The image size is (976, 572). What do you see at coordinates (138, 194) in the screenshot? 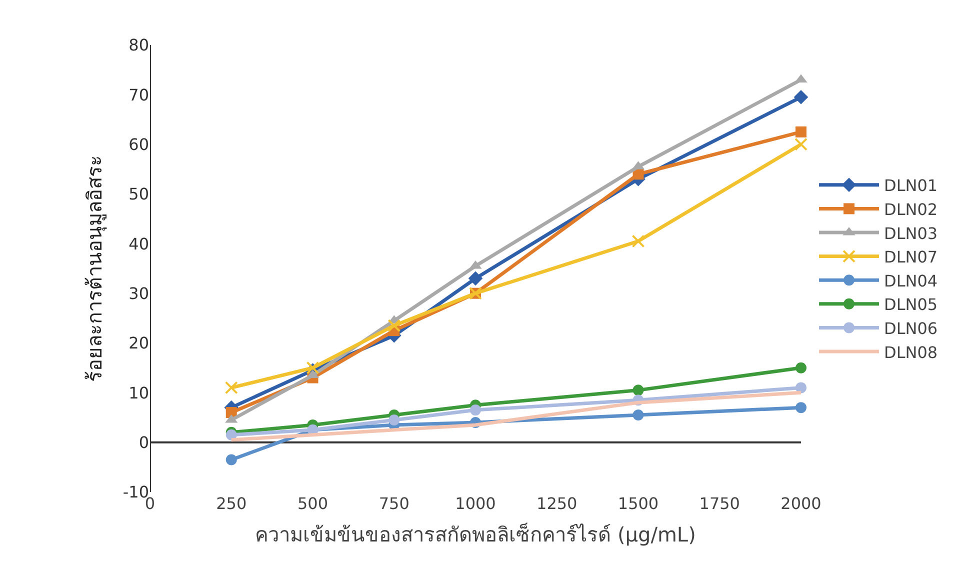
I see `y-tick-label: 50` at bounding box center [138, 194].